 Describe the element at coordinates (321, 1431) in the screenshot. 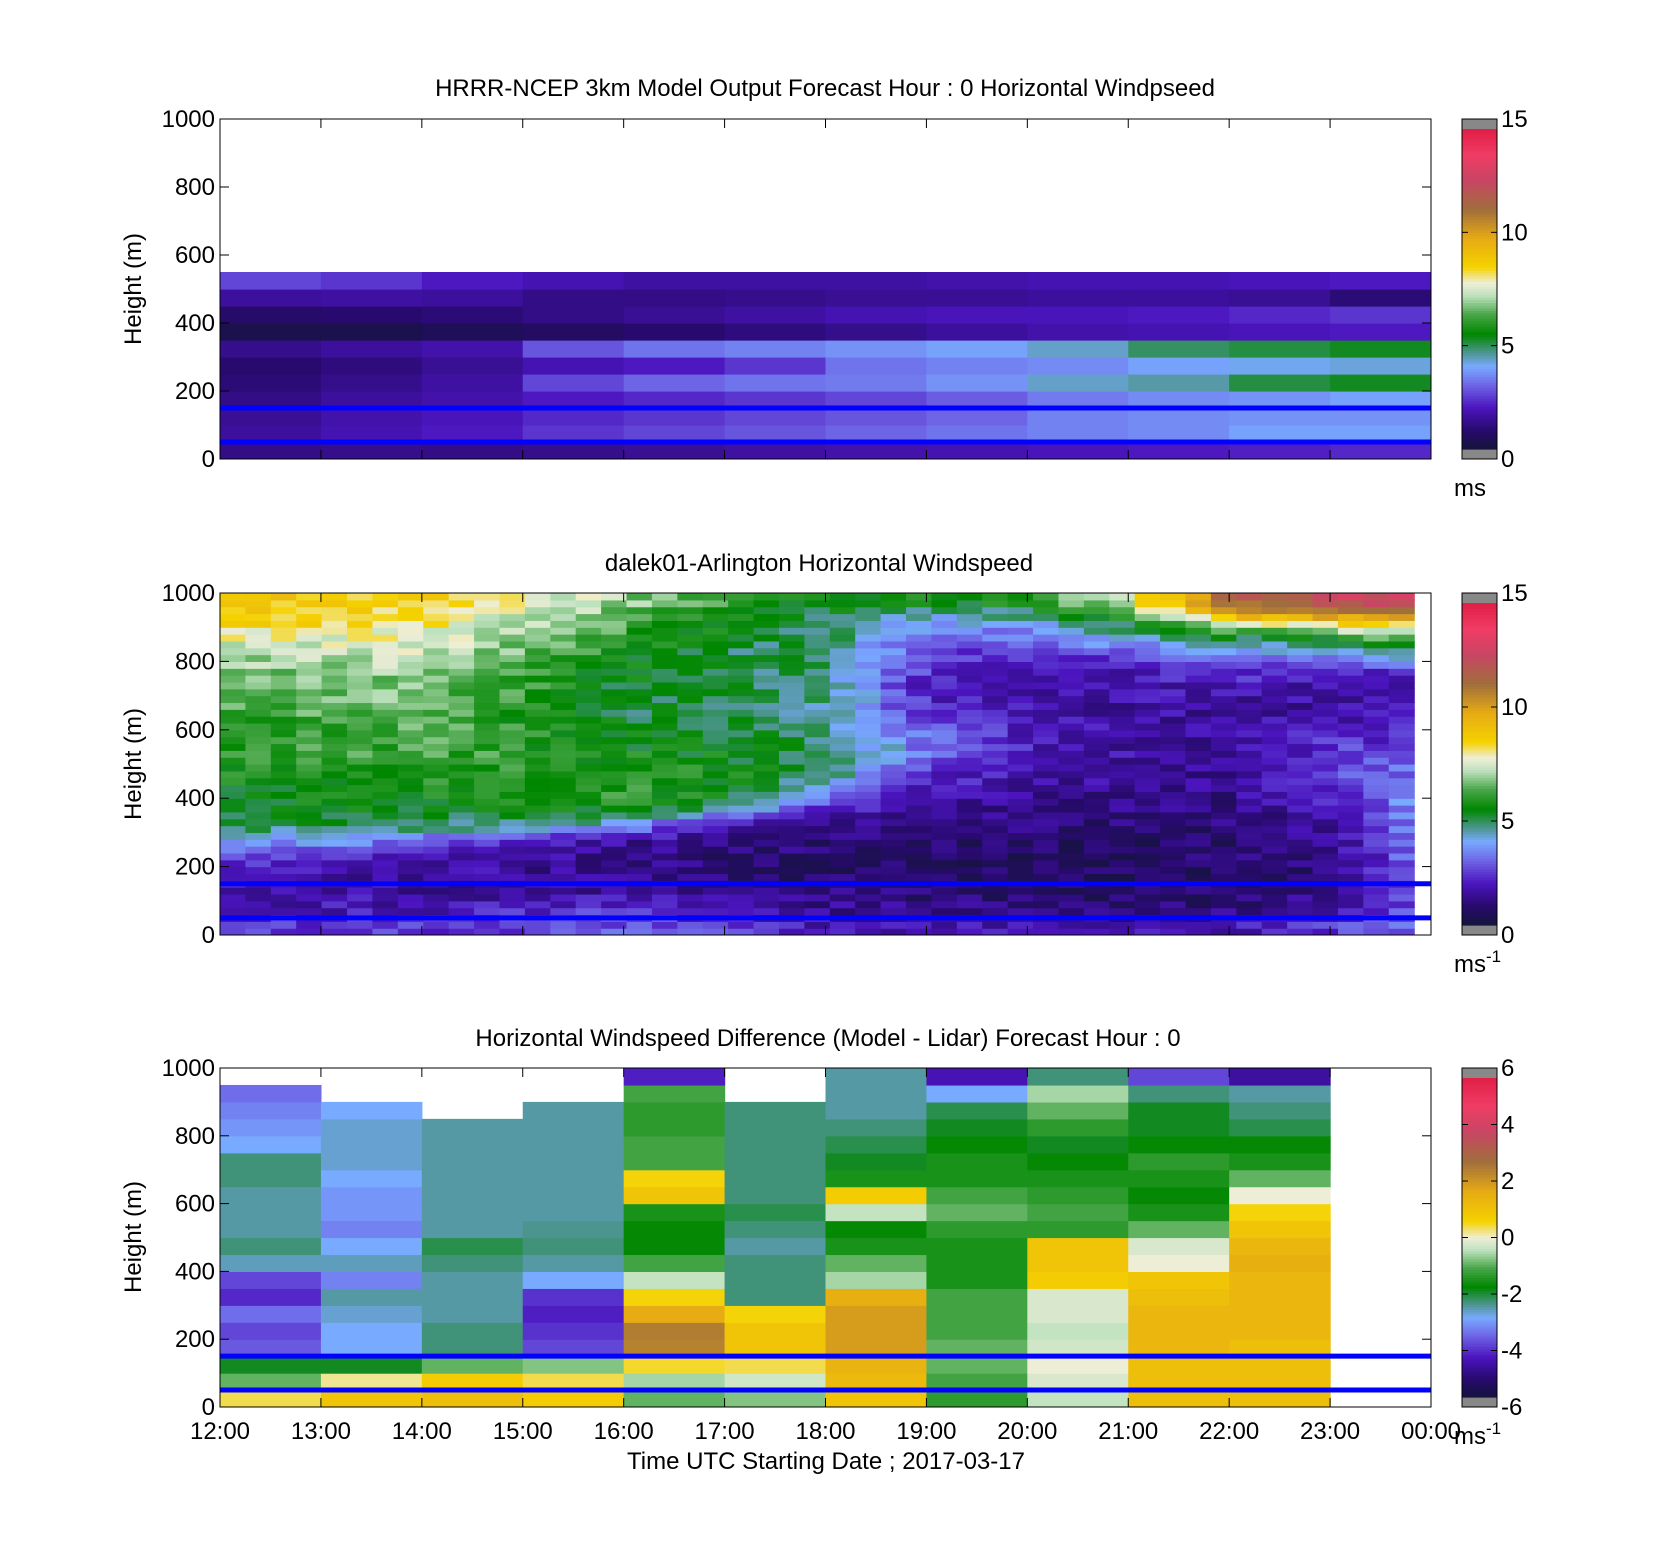

I see `x-tick-label: 13:00` at that location.